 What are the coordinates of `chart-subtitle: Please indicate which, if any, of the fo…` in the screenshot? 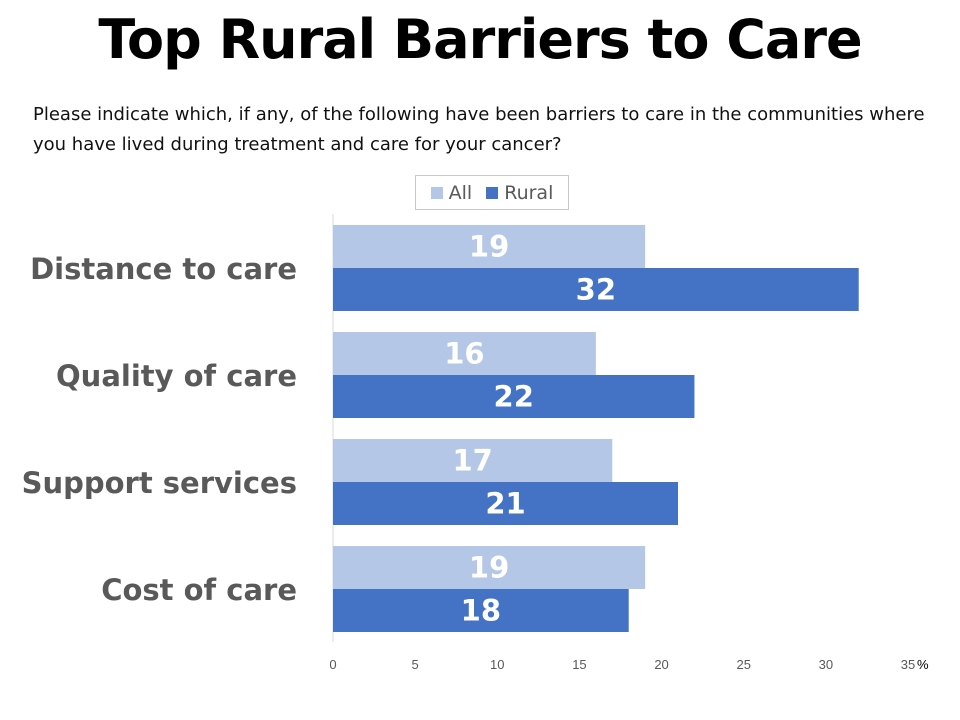 It's located at (479, 129).